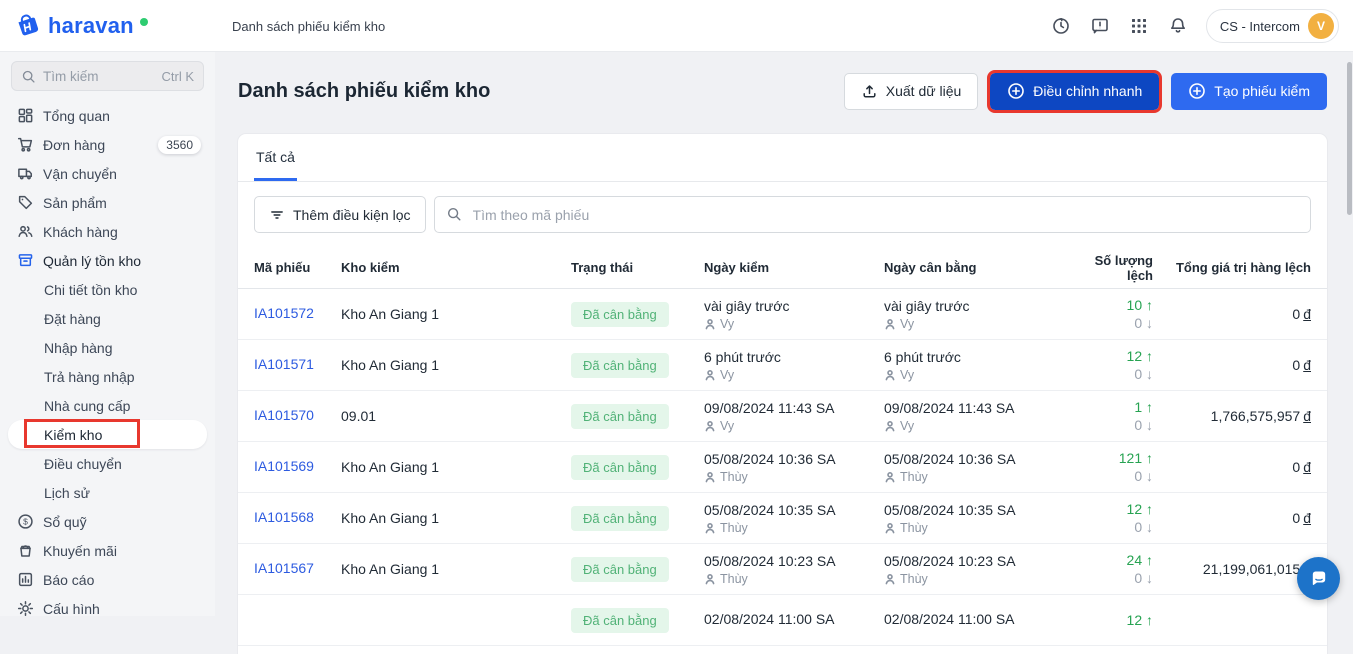 Image resolution: width=1353 pixels, height=654 pixels. Describe the element at coordinates (25, 231) in the screenshot. I see `customers-icon` at that location.